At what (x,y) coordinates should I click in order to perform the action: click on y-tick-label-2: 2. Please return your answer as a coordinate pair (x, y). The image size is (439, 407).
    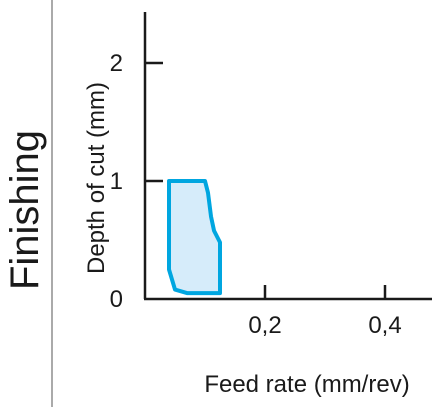
    Looking at the image, I should click on (116, 63).